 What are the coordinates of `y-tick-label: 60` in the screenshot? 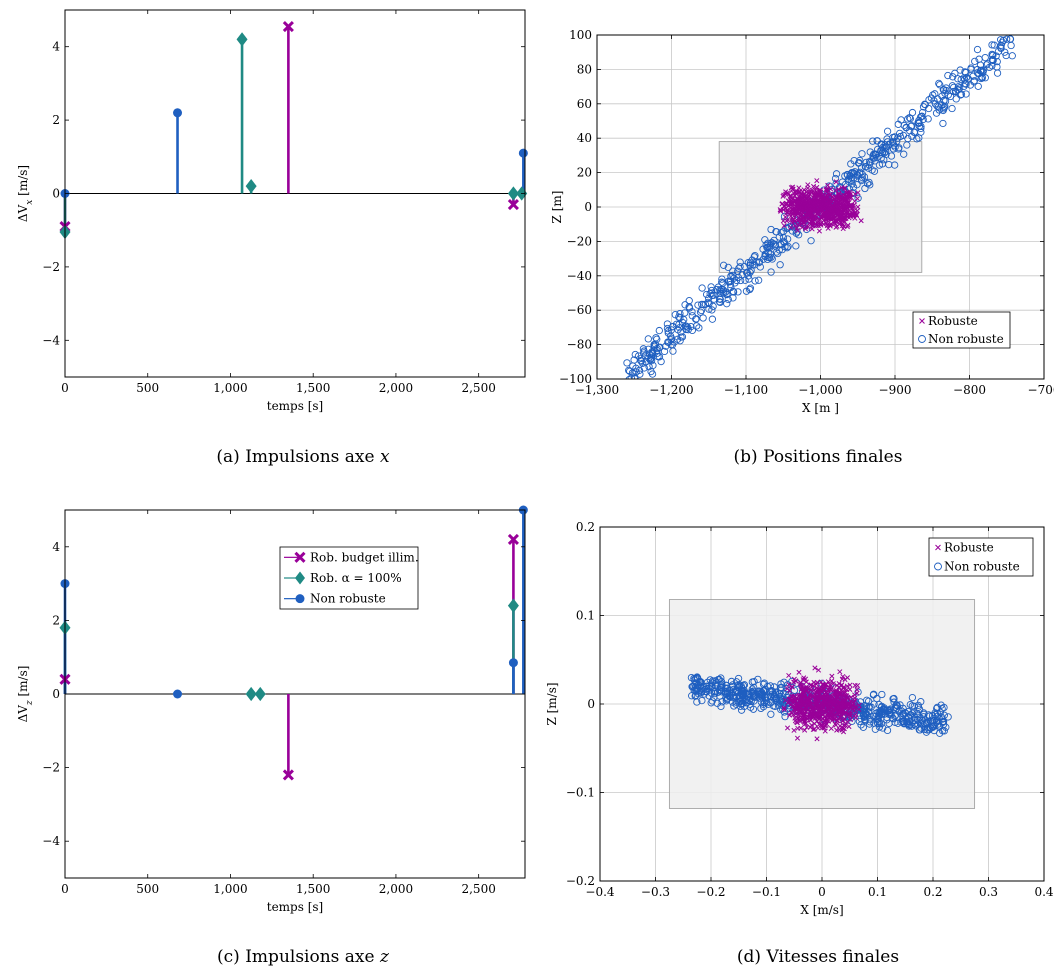 It's located at (584, 104).